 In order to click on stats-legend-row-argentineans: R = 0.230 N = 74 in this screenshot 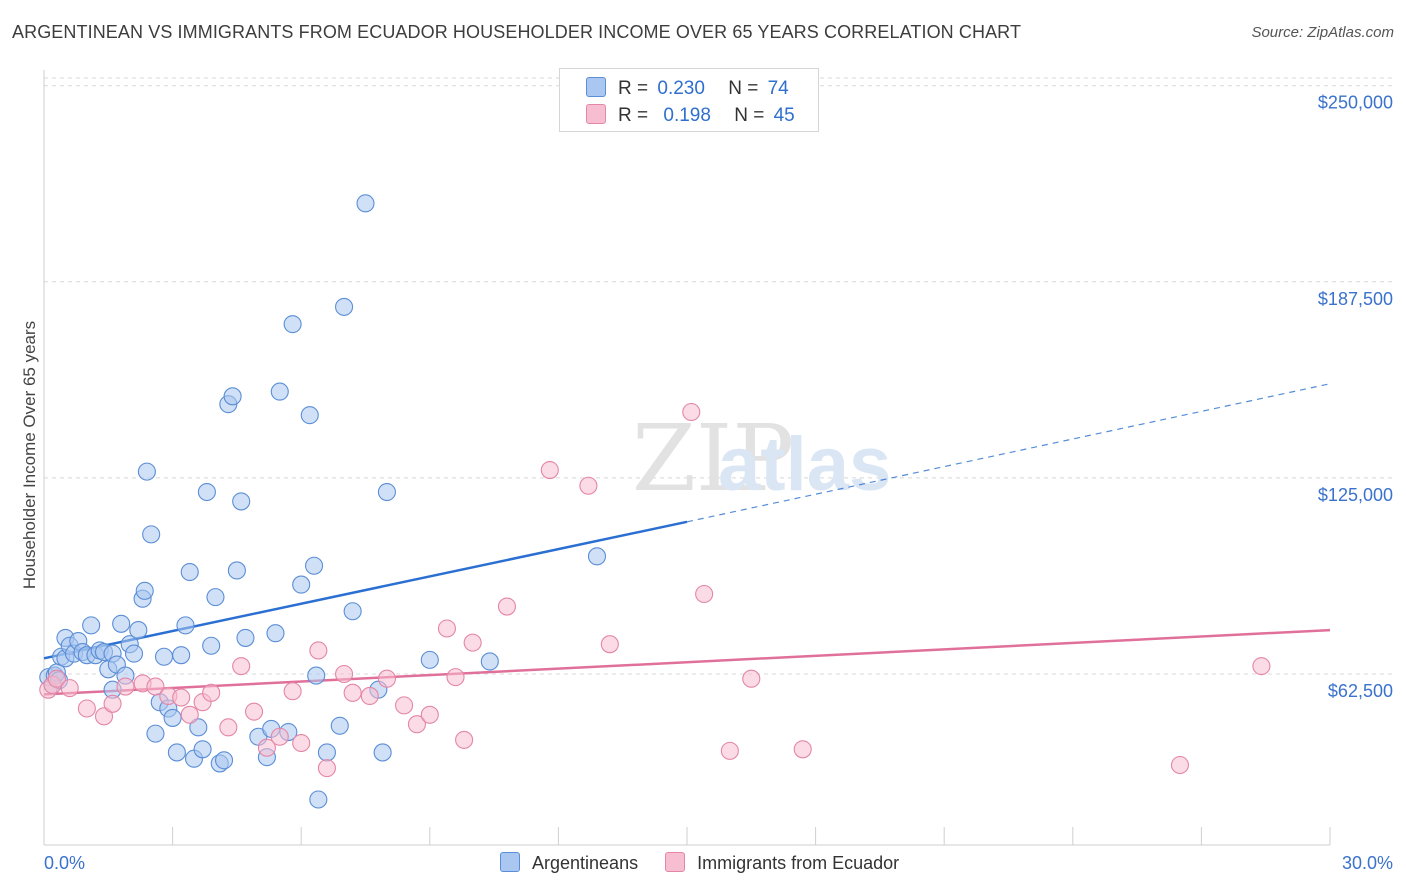, I will do `click(687, 88)`.